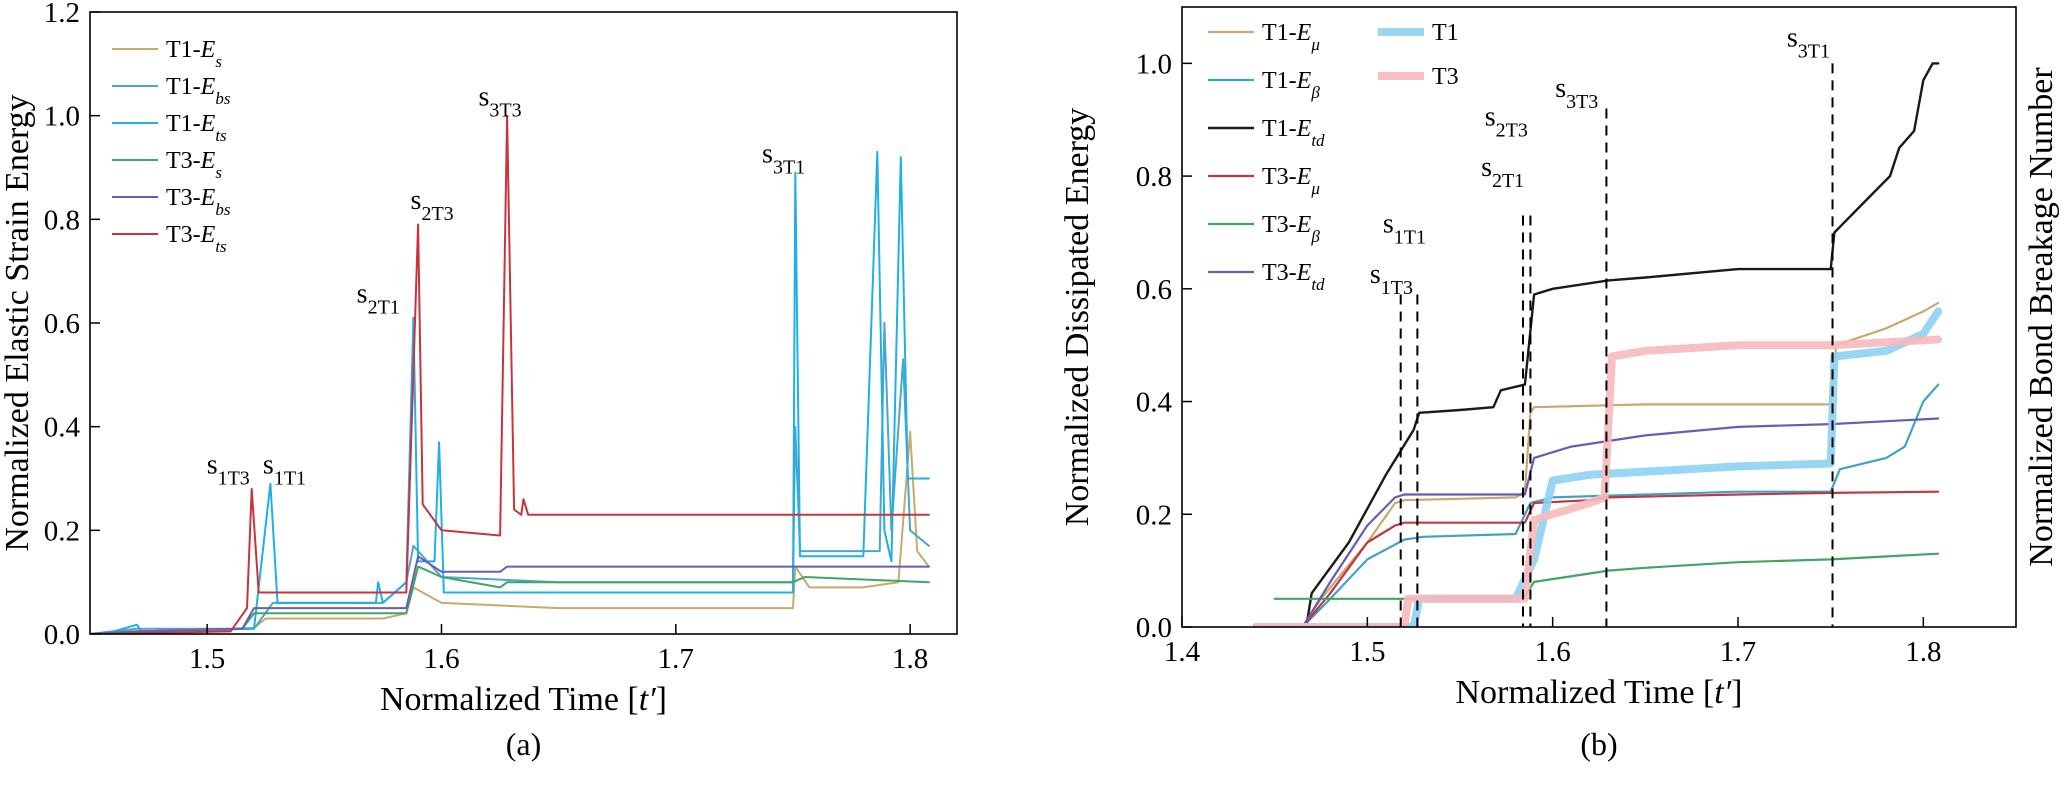 Image resolution: width=2067 pixels, height=788 pixels. What do you see at coordinates (1293, 277) in the screenshot?
I see `legend-label-t3etd: T3-Etd` at bounding box center [1293, 277].